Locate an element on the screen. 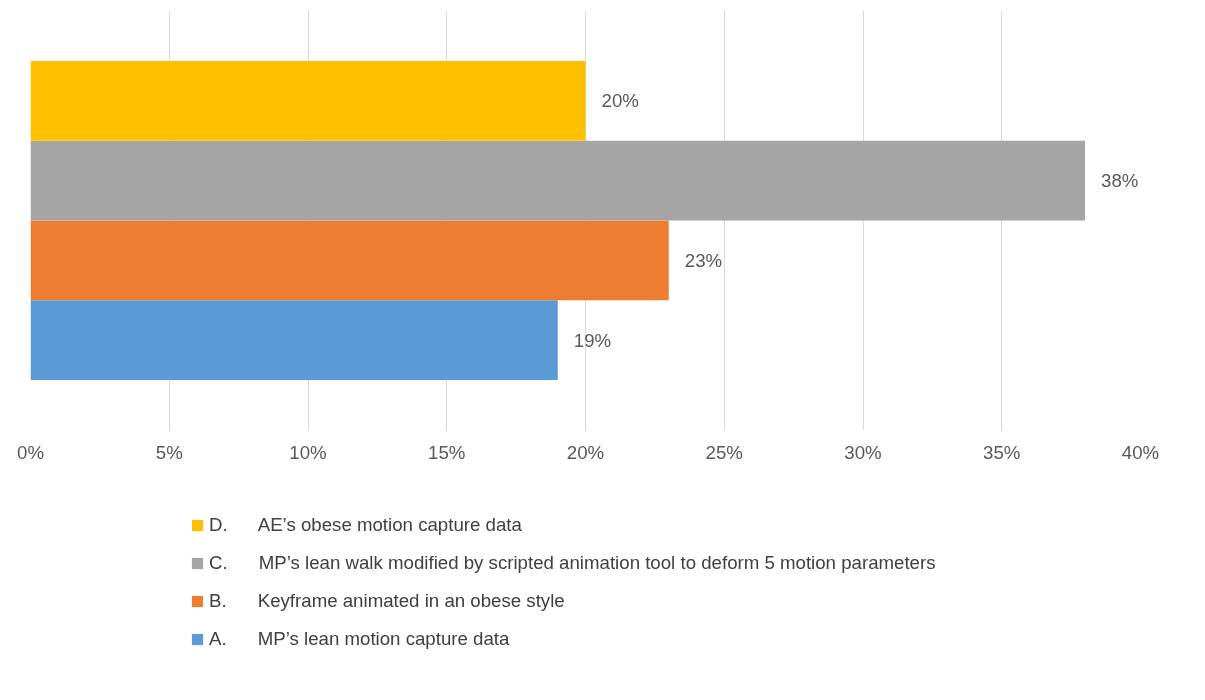 This screenshot has height=700, width=1205. x-tick-label: 25% is located at coordinates (724, 452).